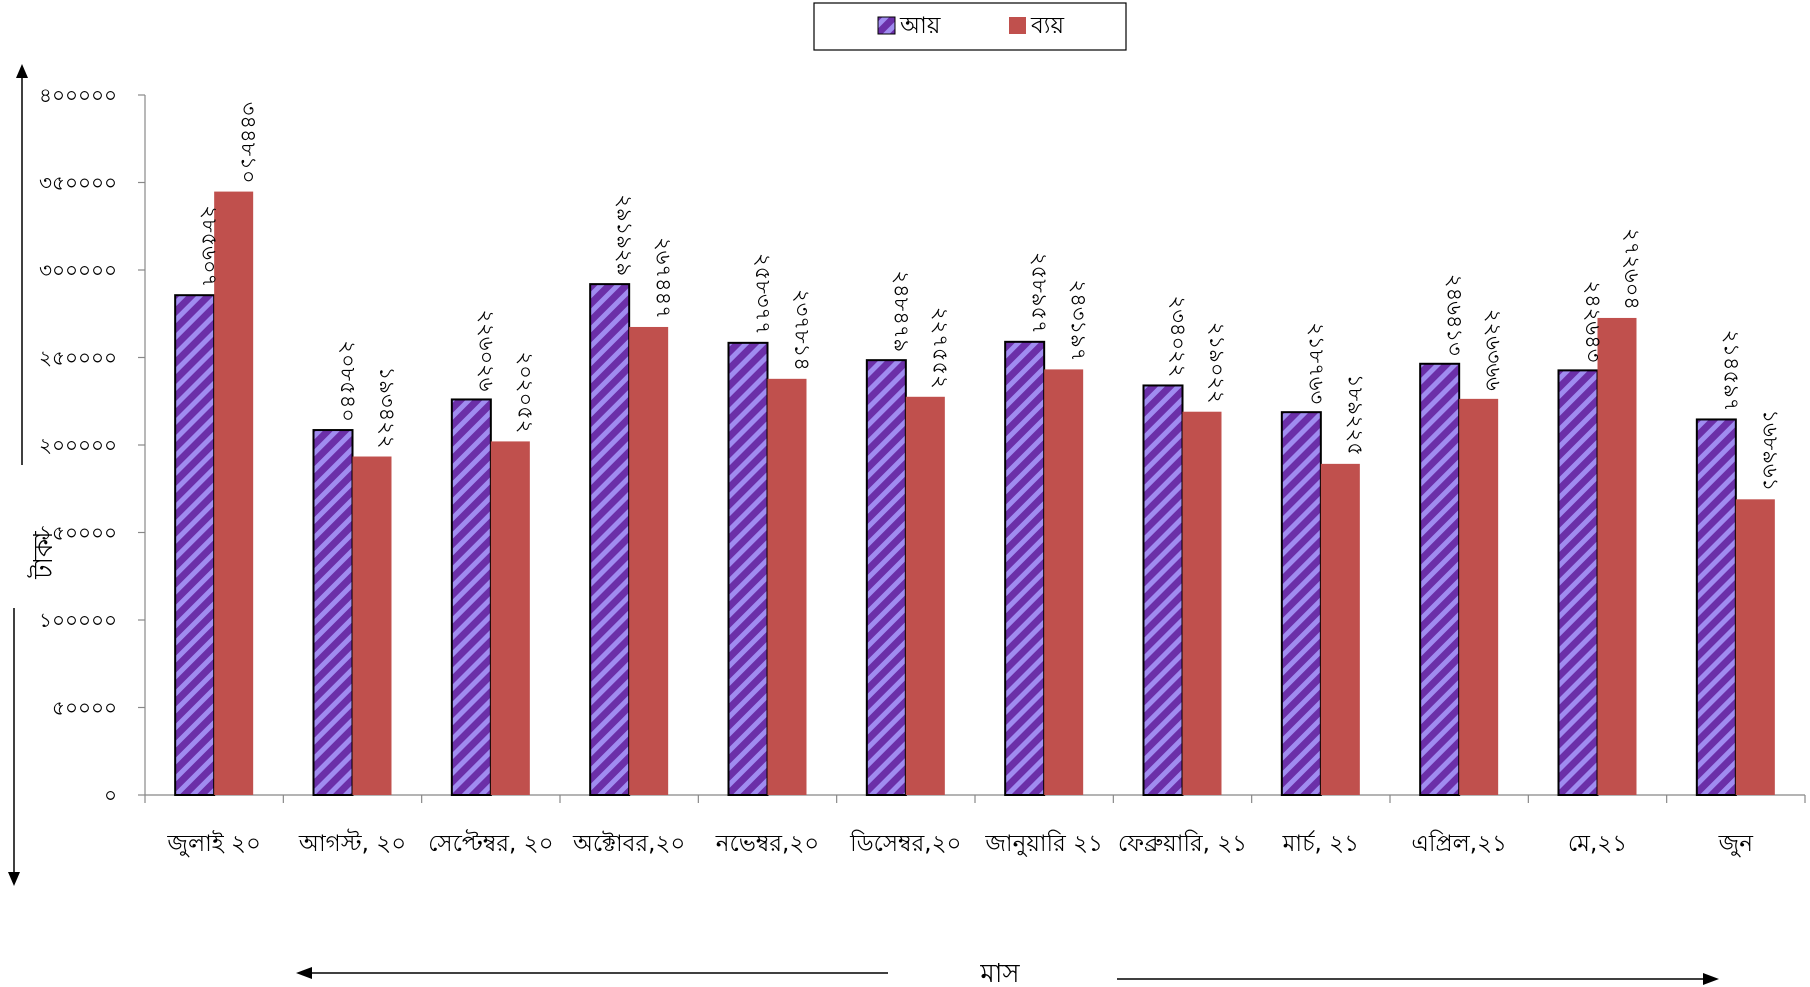  I want to click on y-tick-label: ২০০০০০, so click(78, 445).